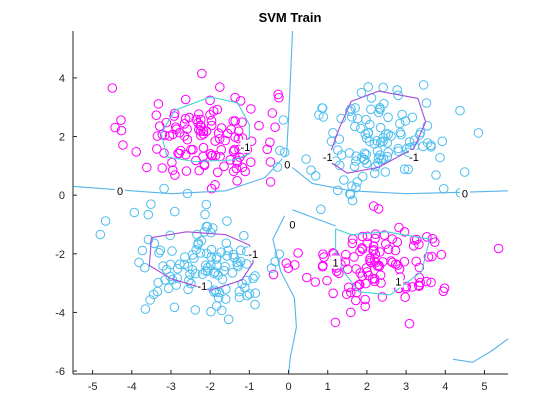 This screenshot has height=420, width=560. Describe the element at coordinates (328, 387) in the screenshot. I see `x-tick-label: 1` at that location.